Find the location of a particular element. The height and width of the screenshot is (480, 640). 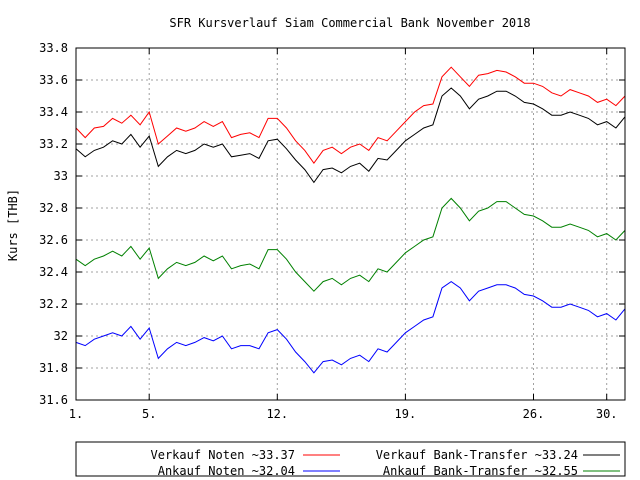

y-tick-label: 32 is located at coordinates (61, 336).